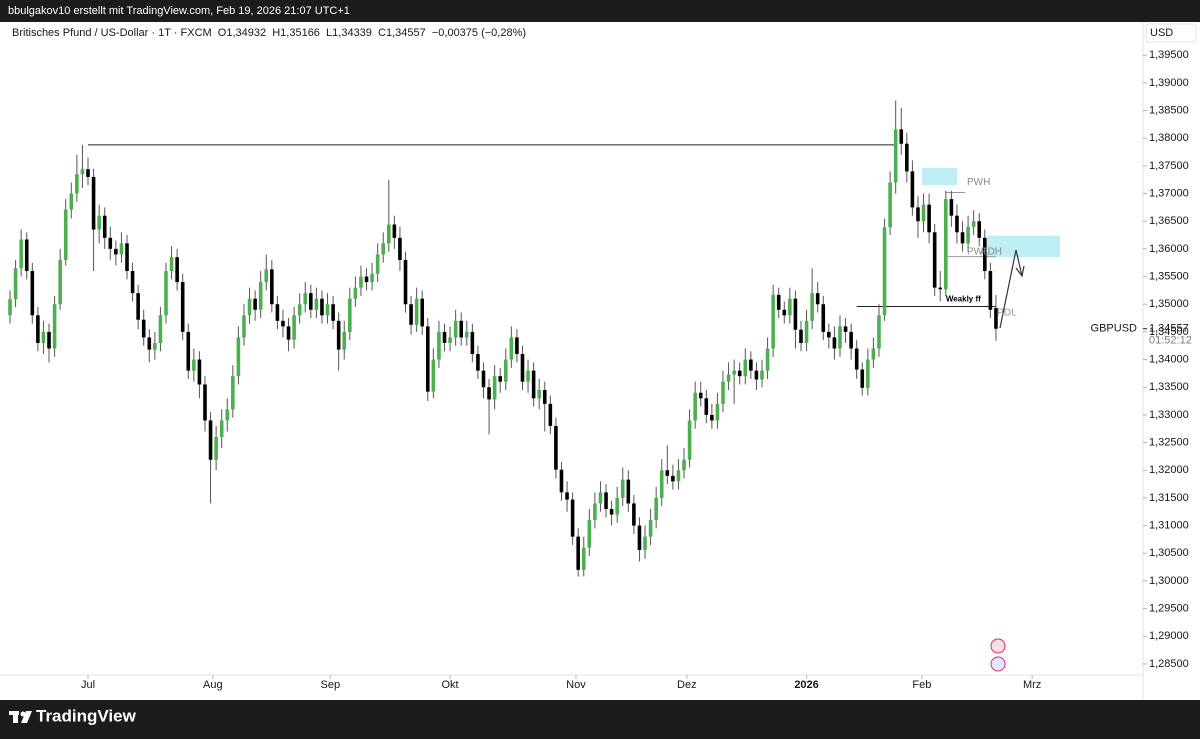  What do you see at coordinates (1170, 341) in the screenshot?
I see `countdown: 01:52:12` at bounding box center [1170, 341].